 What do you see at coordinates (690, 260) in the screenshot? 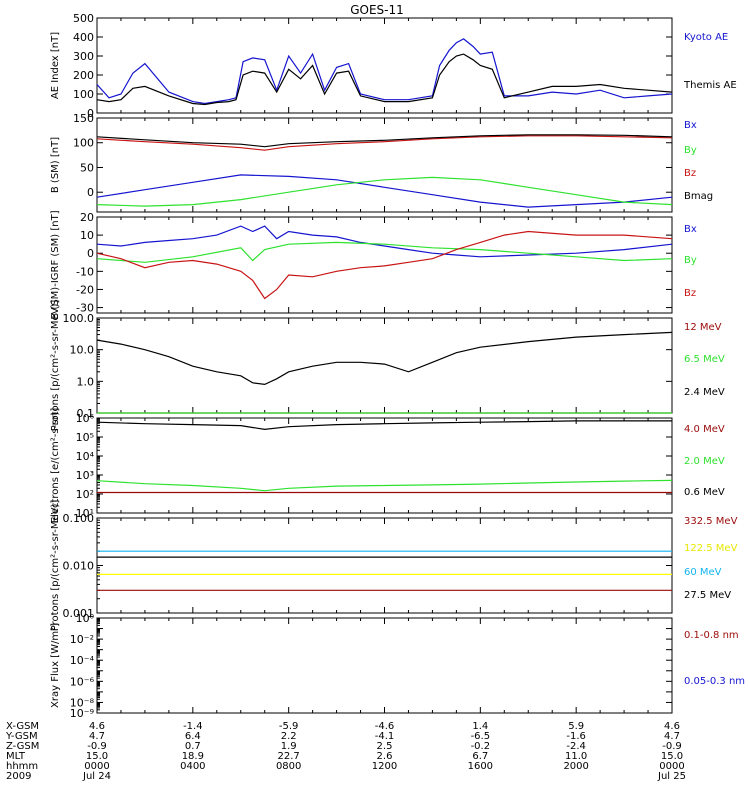
I see `legend-entry-bdiff-1: By` at bounding box center [690, 260].